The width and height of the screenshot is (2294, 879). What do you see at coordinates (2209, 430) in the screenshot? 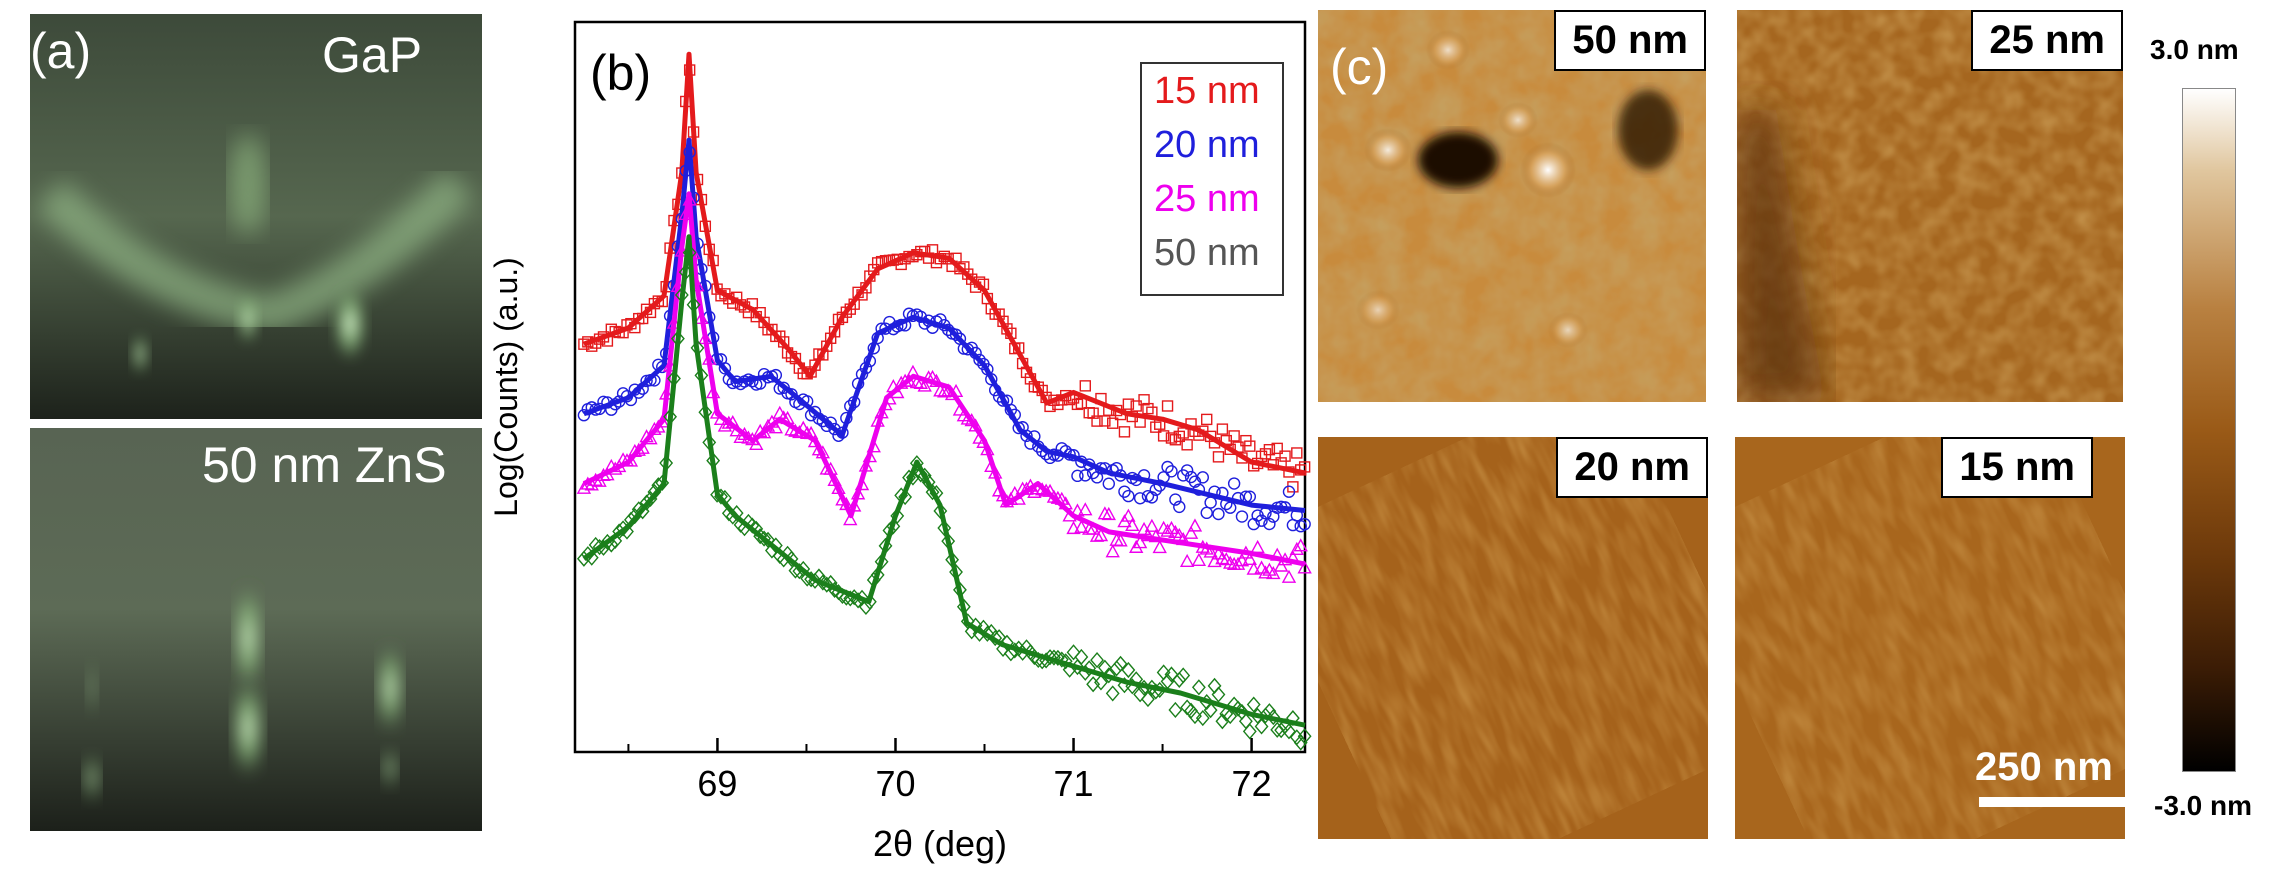
I see `colorbar` at bounding box center [2209, 430].